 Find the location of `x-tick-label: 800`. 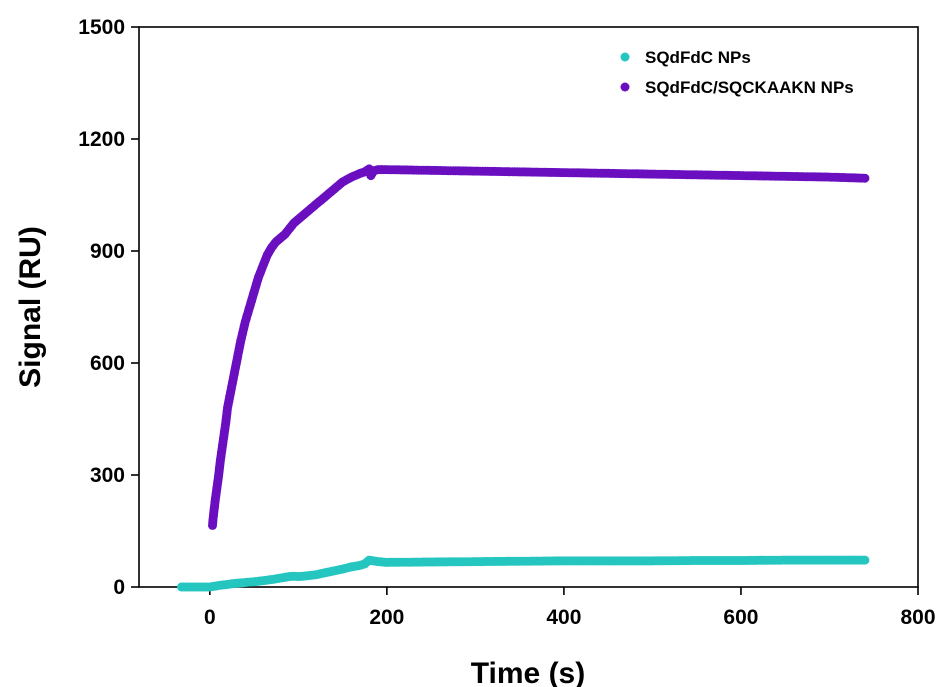

x-tick-label: 800 is located at coordinates (917, 617).